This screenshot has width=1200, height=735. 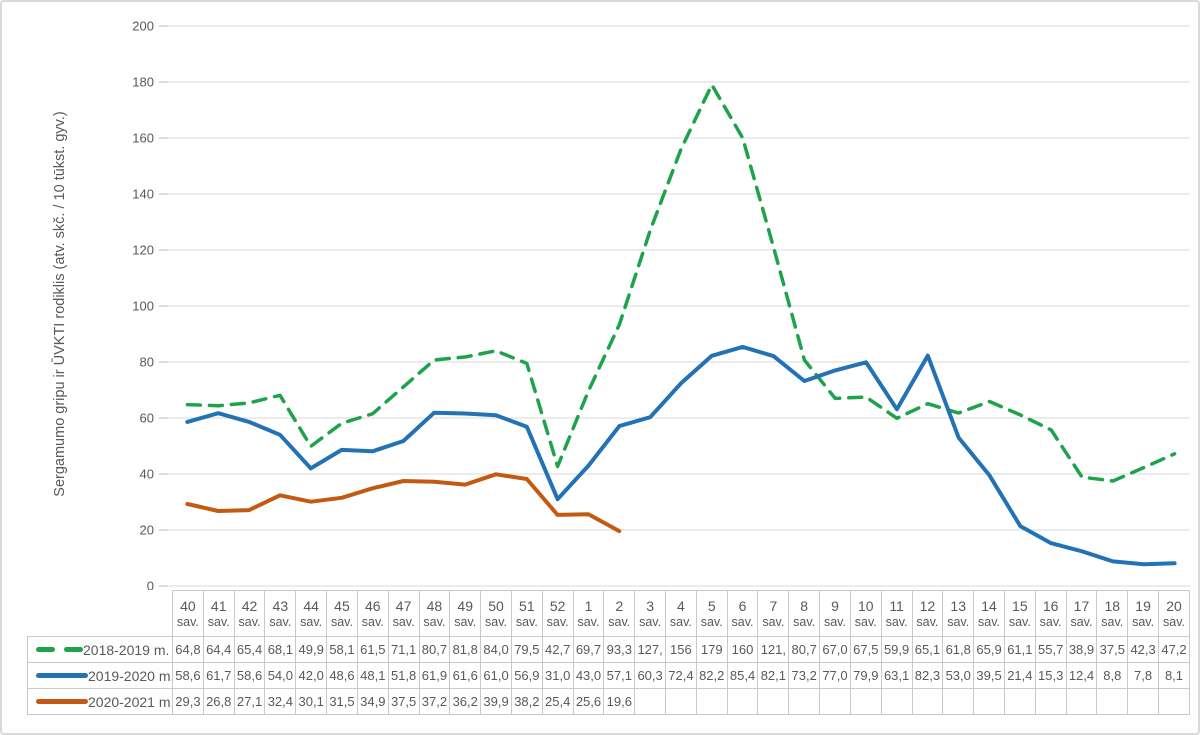 I want to click on week-number: 8, so click(x=804, y=605).